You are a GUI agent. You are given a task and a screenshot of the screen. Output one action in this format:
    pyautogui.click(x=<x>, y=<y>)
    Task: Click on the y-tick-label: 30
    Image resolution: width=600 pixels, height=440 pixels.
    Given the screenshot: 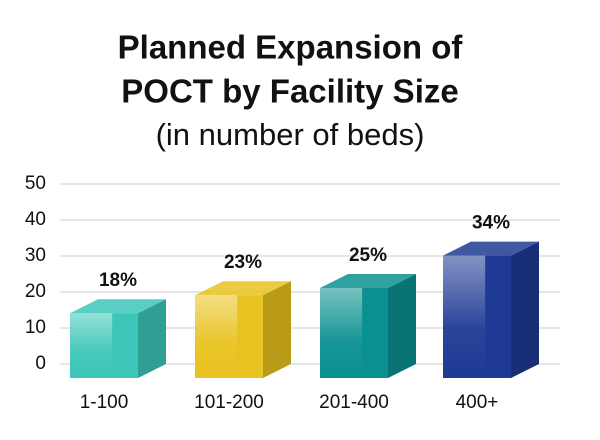 What is the action you would take?
    pyautogui.click(x=35, y=255)
    